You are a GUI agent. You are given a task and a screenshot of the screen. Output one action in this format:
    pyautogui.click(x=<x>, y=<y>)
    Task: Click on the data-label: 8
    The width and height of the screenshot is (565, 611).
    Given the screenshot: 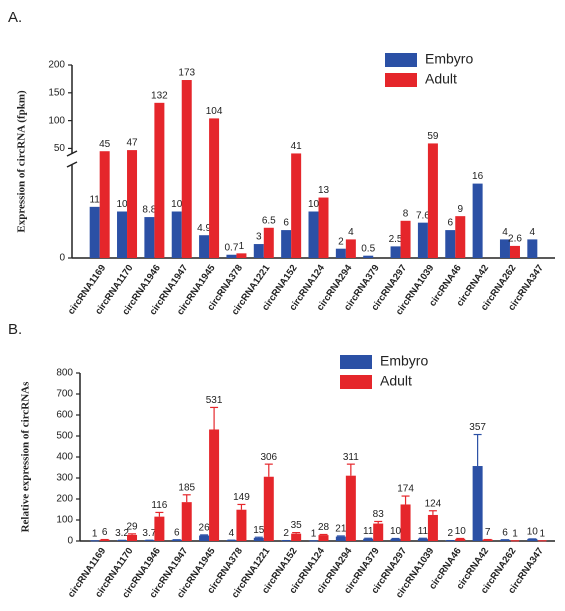 What is the action you would take?
    pyautogui.click(x=406, y=213)
    